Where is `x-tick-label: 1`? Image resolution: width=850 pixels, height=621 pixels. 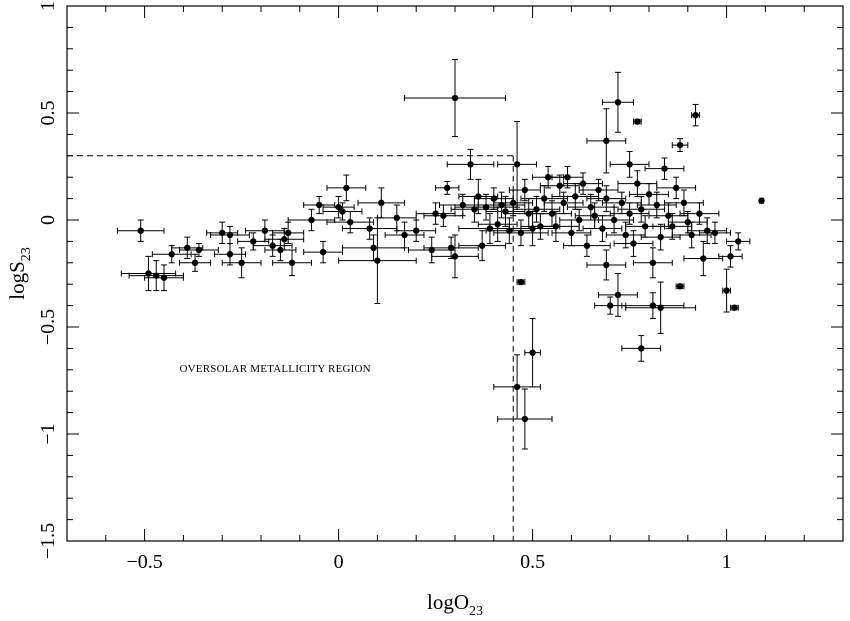 x-tick-label: 1 is located at coordinates (727, 562).